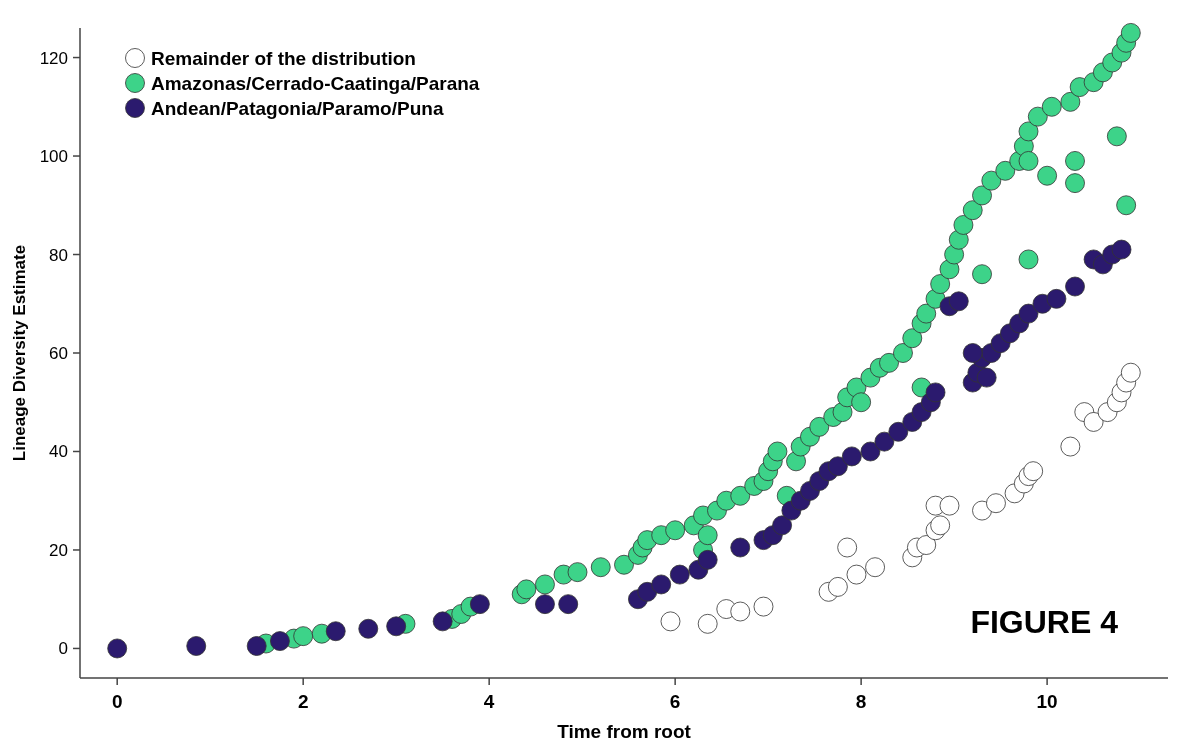 This screenshot has height=746, width=1178. I want to click on x-tick-label: 8, so click(861, 701).